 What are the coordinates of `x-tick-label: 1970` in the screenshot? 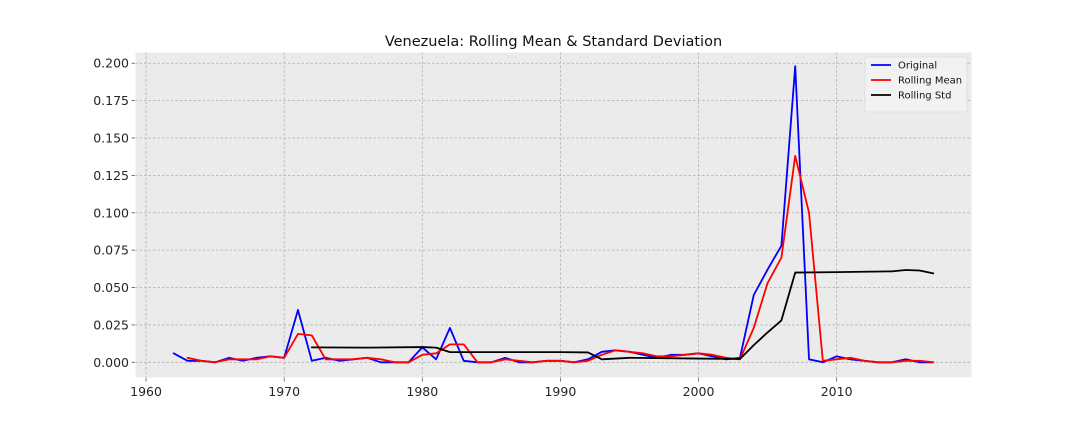 It's located at (284, 391).